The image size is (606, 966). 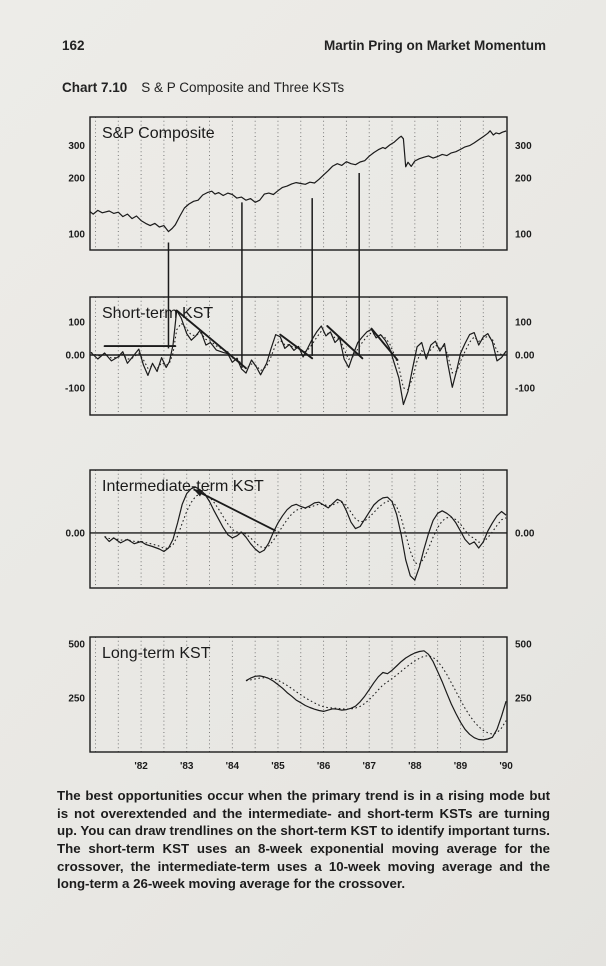 What do you see at coordinates (76, 698) in the screenshot?
I see `ytick-label-left: 250` at bounding box center [76, 698].